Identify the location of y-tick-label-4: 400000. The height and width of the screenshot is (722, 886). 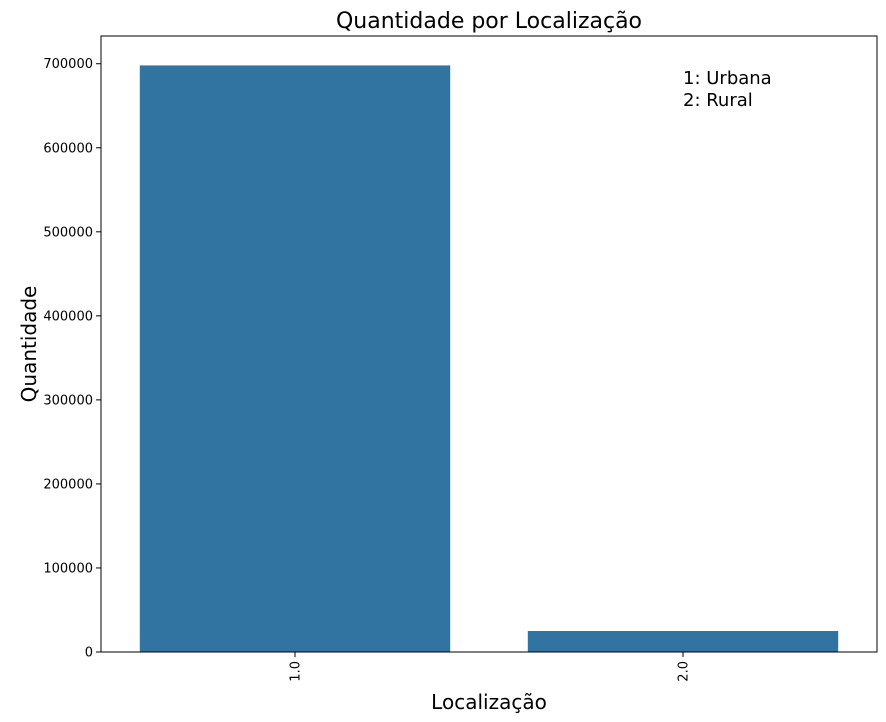
(68, 316).